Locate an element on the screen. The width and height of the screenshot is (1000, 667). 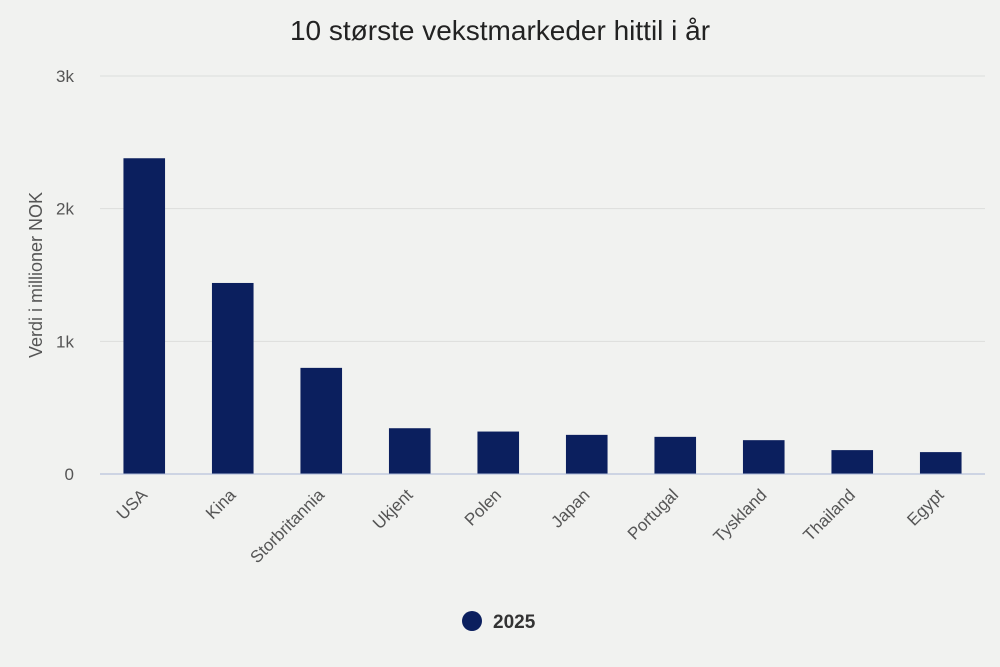
x-tick-label: Kina is located at coordinates (221, 504).